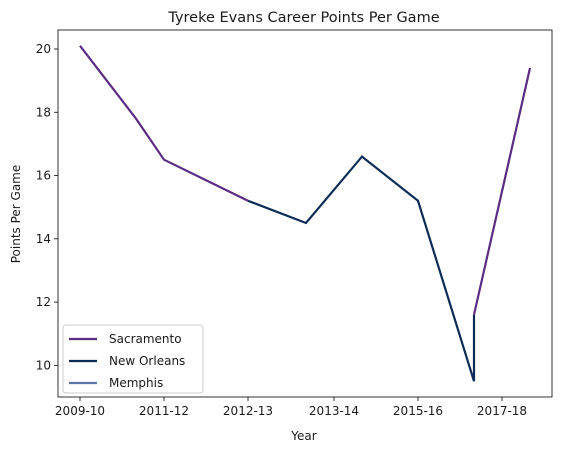 Image resolution: width=566 pixels, height=453 pixels. What do you see at coordinates (16, 214) in the screenshot?
I see `y-axis-label: Points Per Game` at bounding box center [16, 214].